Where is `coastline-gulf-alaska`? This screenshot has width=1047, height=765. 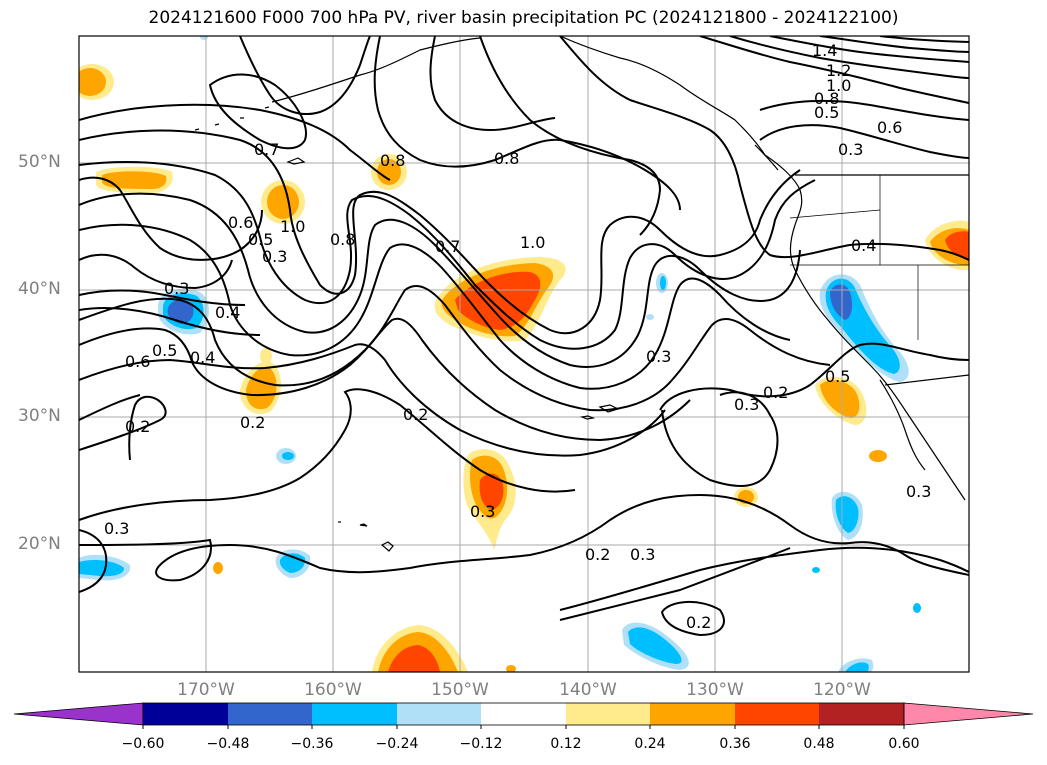 coastline-gulf-alaska is located at coordinates (662, 96).